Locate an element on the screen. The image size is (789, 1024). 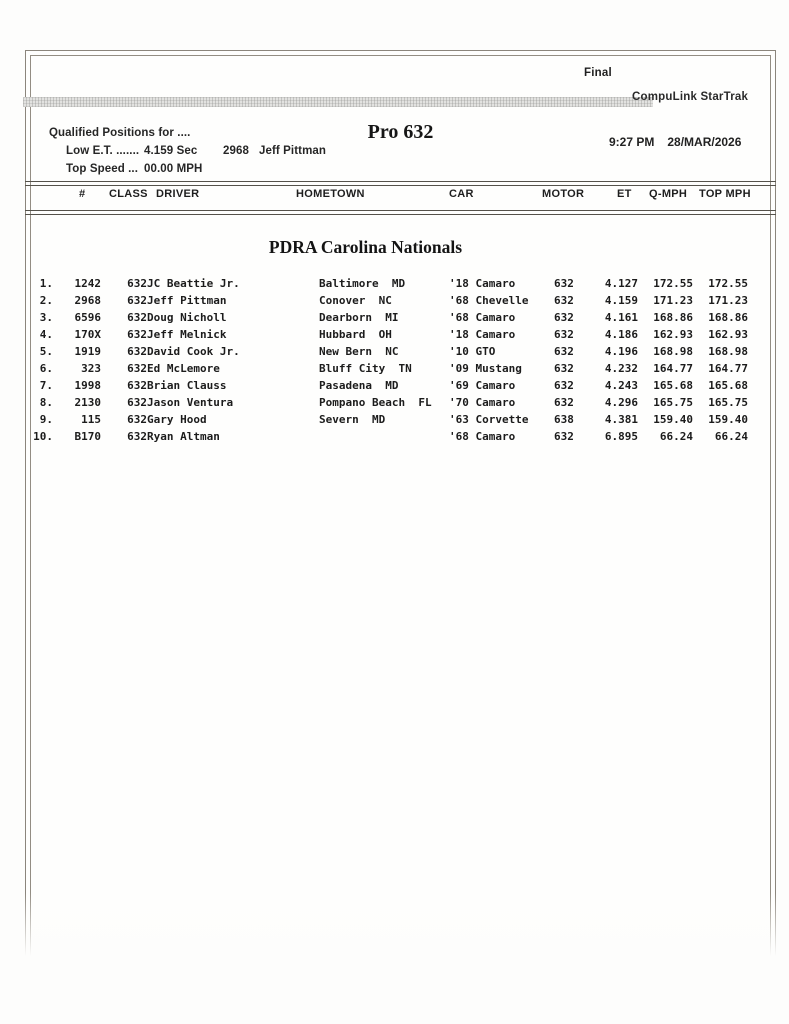
col-header-motor: MOTOR is located at coordinates (563, 194).